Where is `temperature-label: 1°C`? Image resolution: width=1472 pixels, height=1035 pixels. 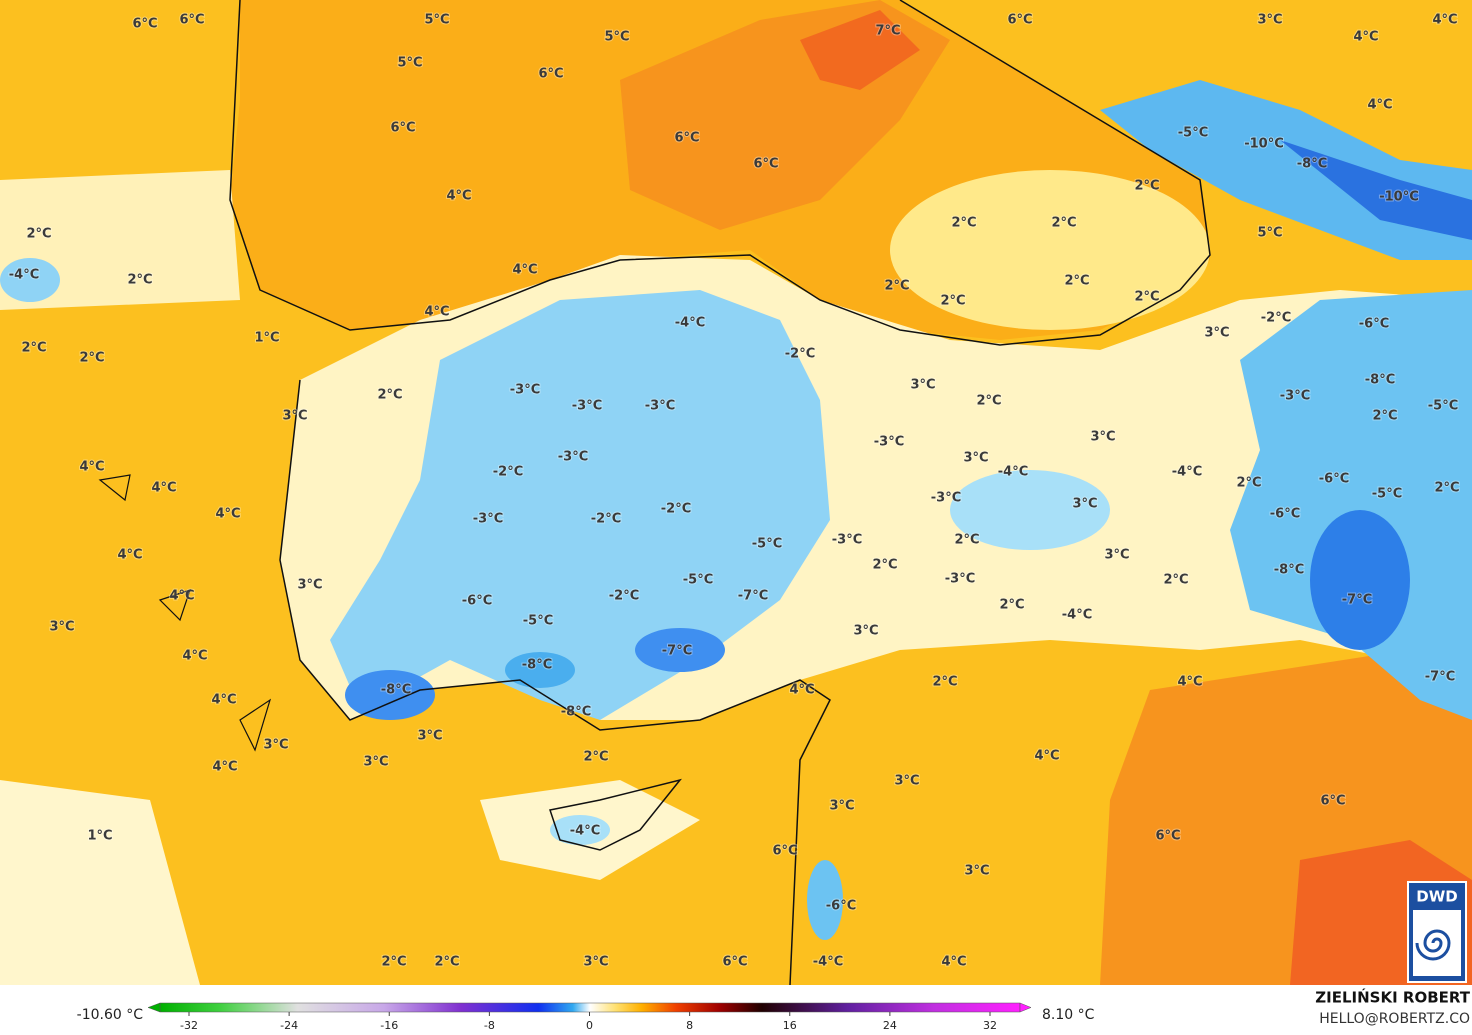
temperature-label: 1°C is located at coordinates (99, 836).